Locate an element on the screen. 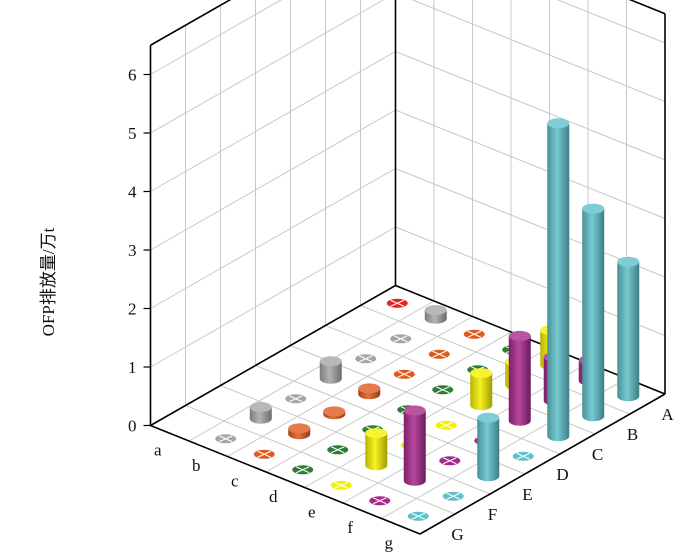  x-category-label: a is located at coordinates (158, 449).